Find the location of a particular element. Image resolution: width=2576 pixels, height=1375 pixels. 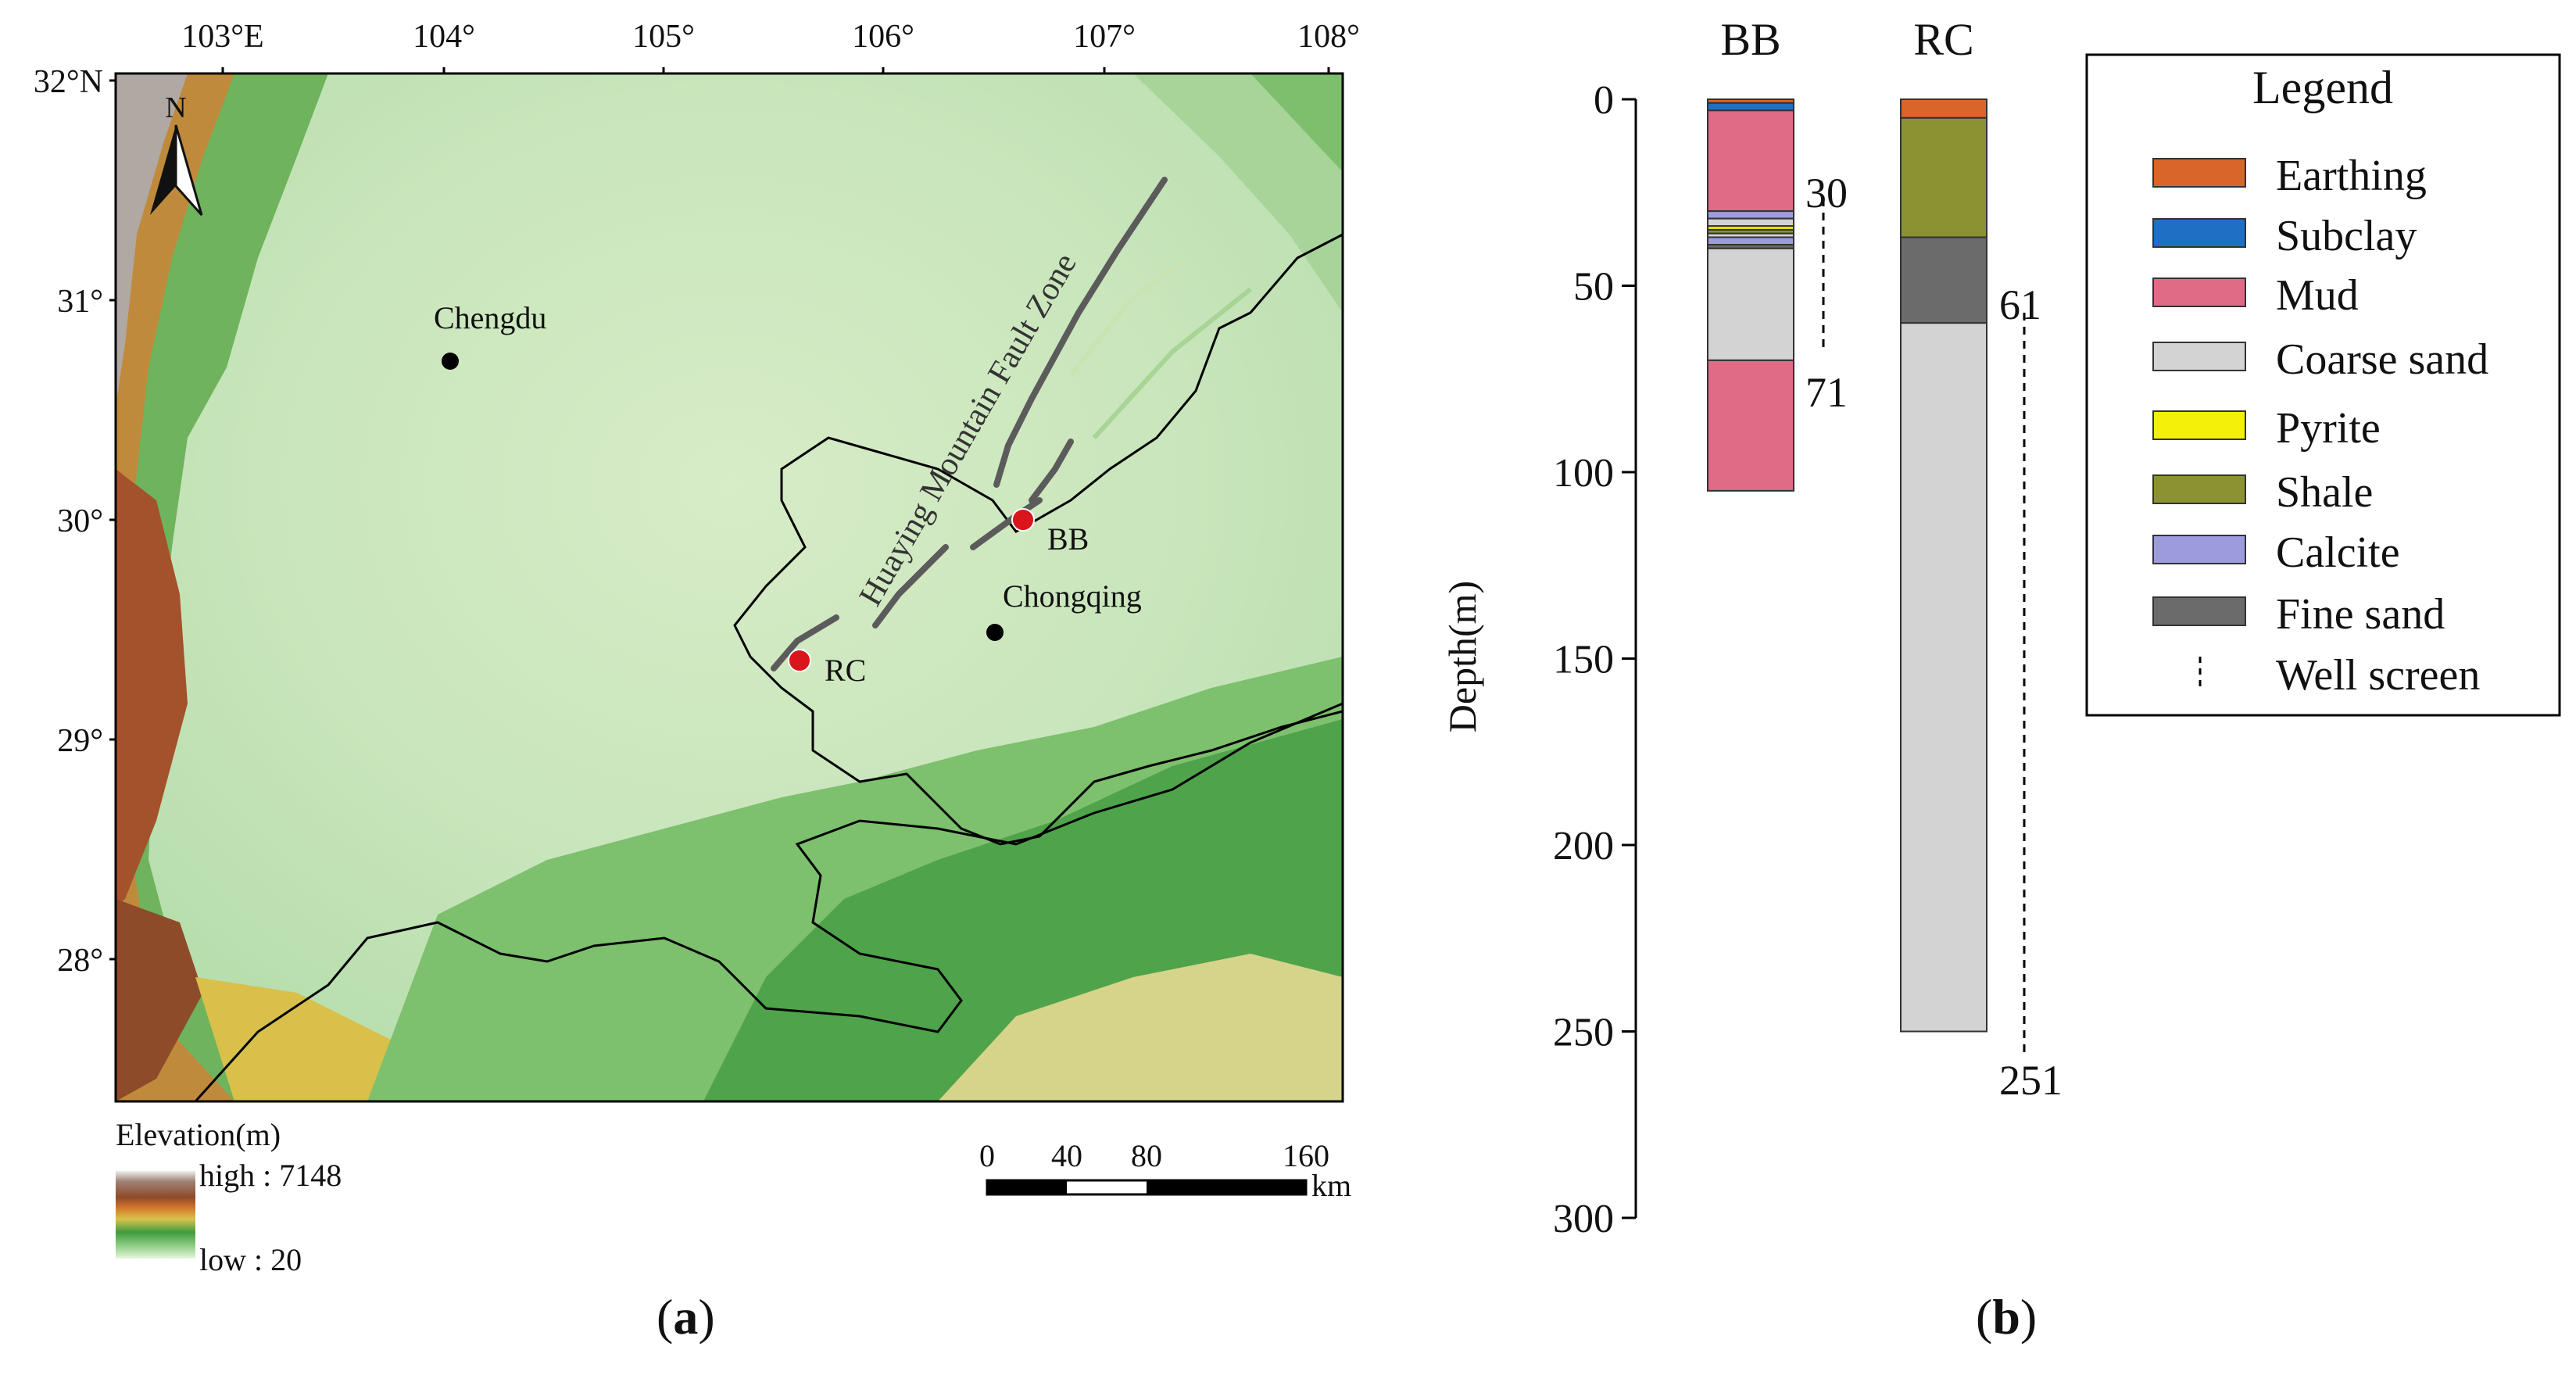

well-marker-bb is located at coordinates (1023, 520).